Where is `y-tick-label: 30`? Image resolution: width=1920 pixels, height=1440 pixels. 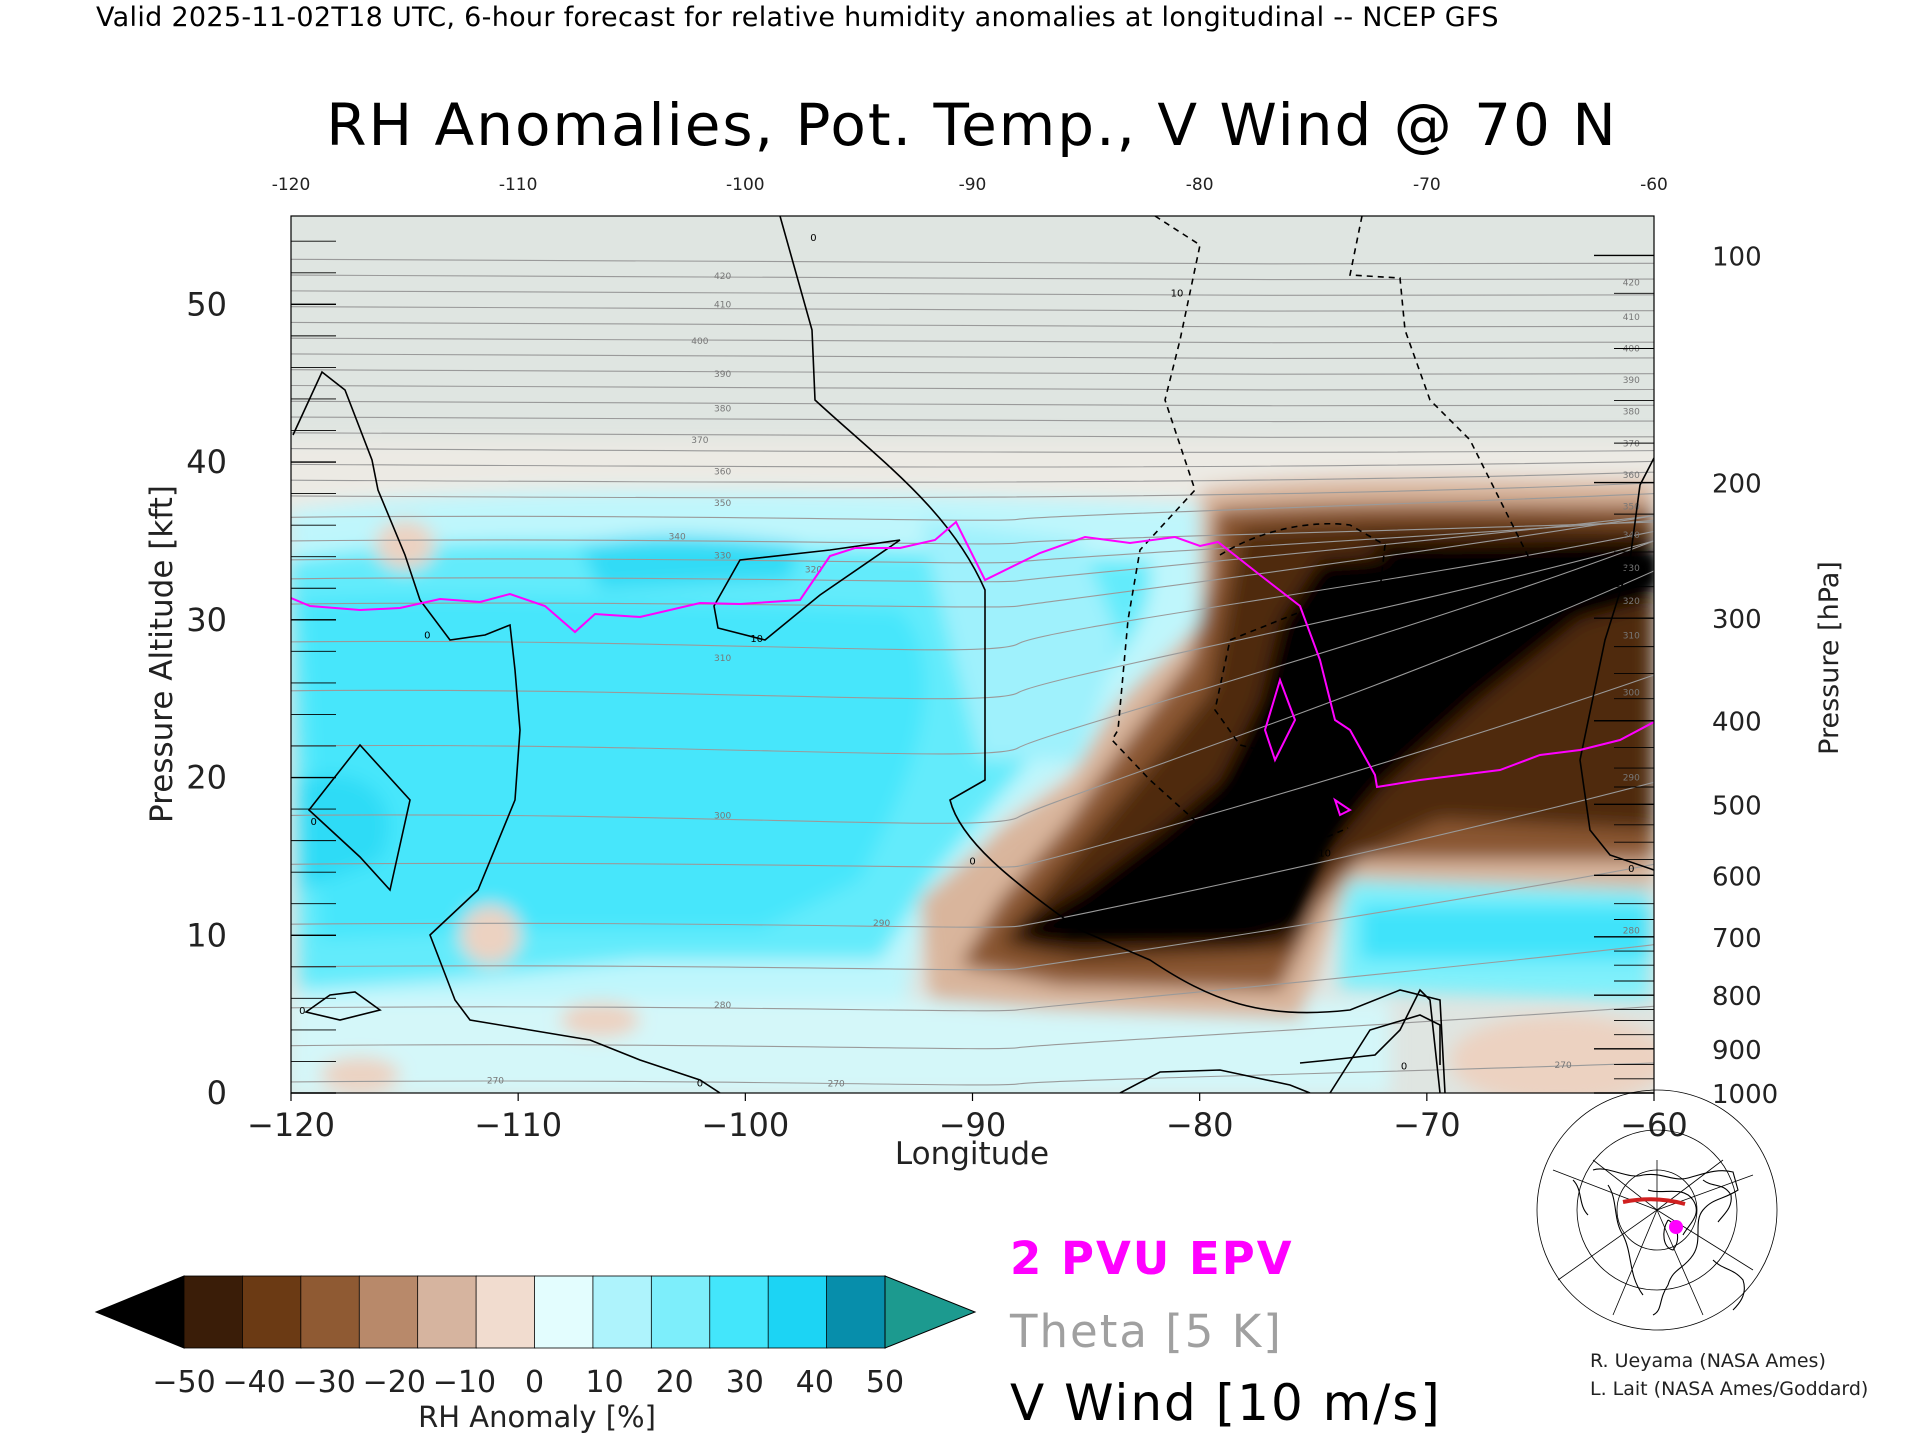 y-tick-label: 30 is located at coordinates (206, 620).